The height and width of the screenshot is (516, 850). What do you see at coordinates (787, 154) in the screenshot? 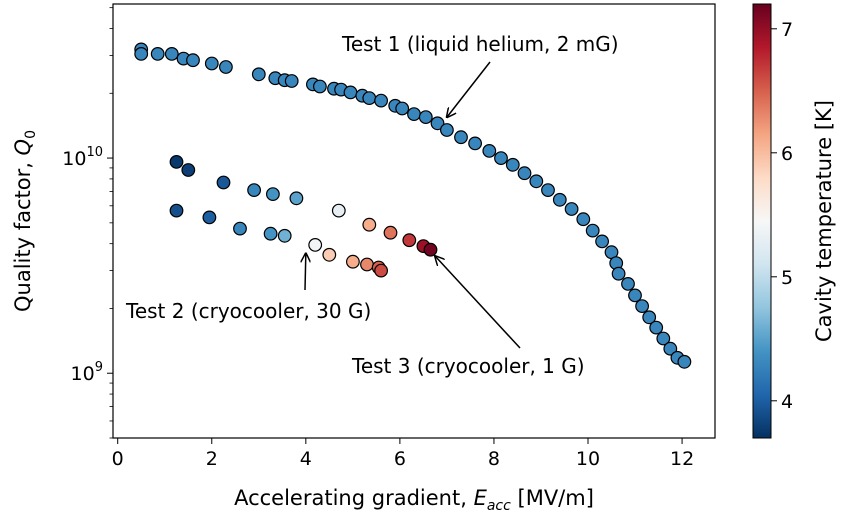
I see `colorbar-tick-label: 6` at bounding box center [787, 154].